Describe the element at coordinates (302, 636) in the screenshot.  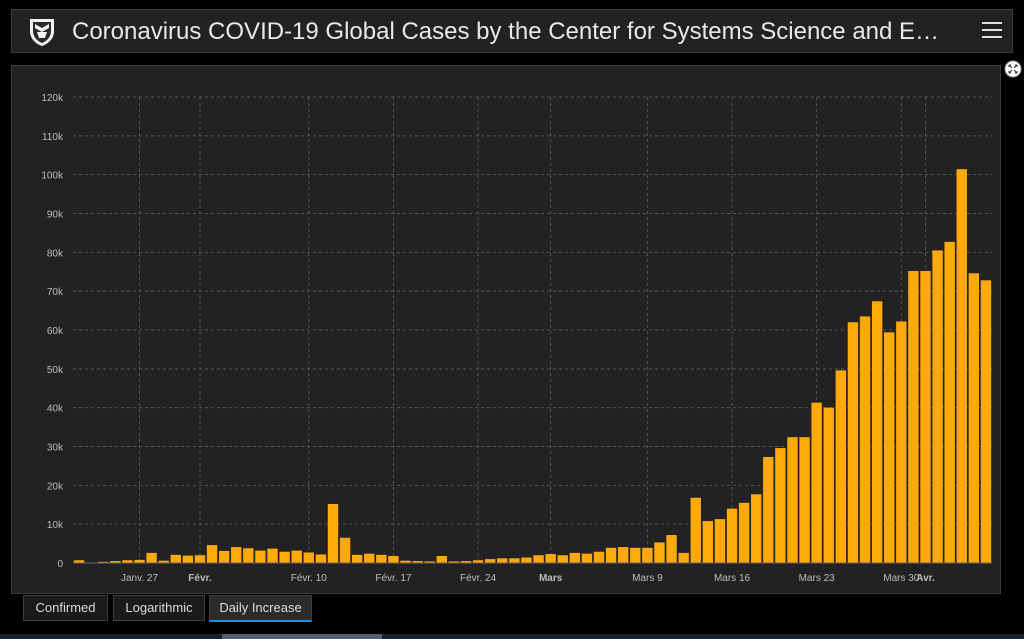
I see `bottom-scrollbar-thumb` at that location.